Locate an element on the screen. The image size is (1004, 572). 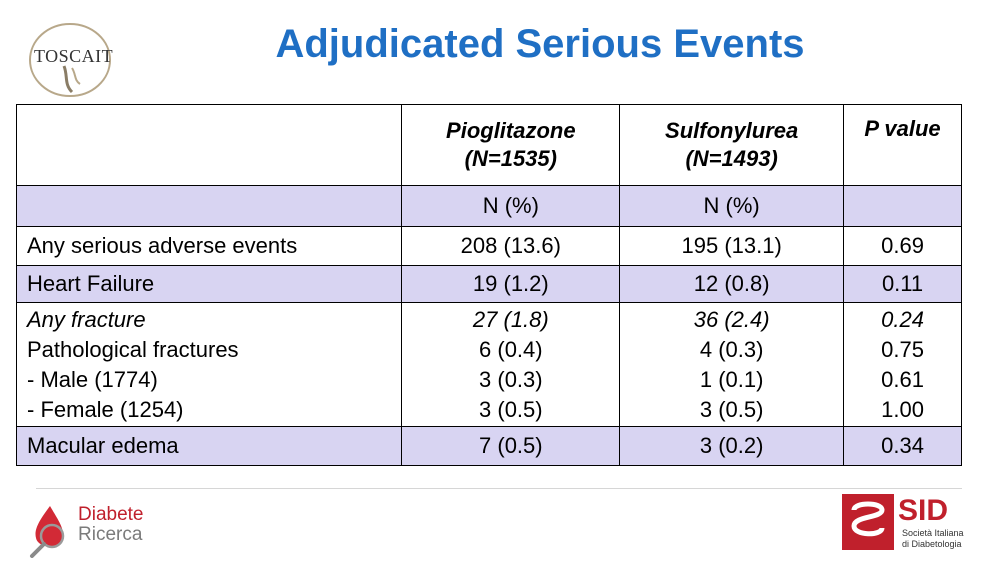
unit-cell-empty is located at coordinates (209, 206).